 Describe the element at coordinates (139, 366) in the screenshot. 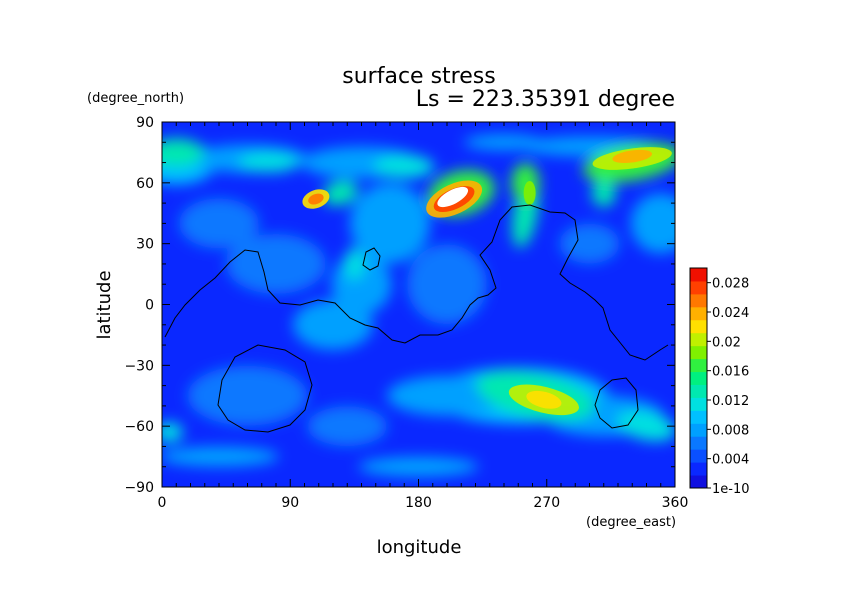

I see `y-tick-label: −30` at that location.